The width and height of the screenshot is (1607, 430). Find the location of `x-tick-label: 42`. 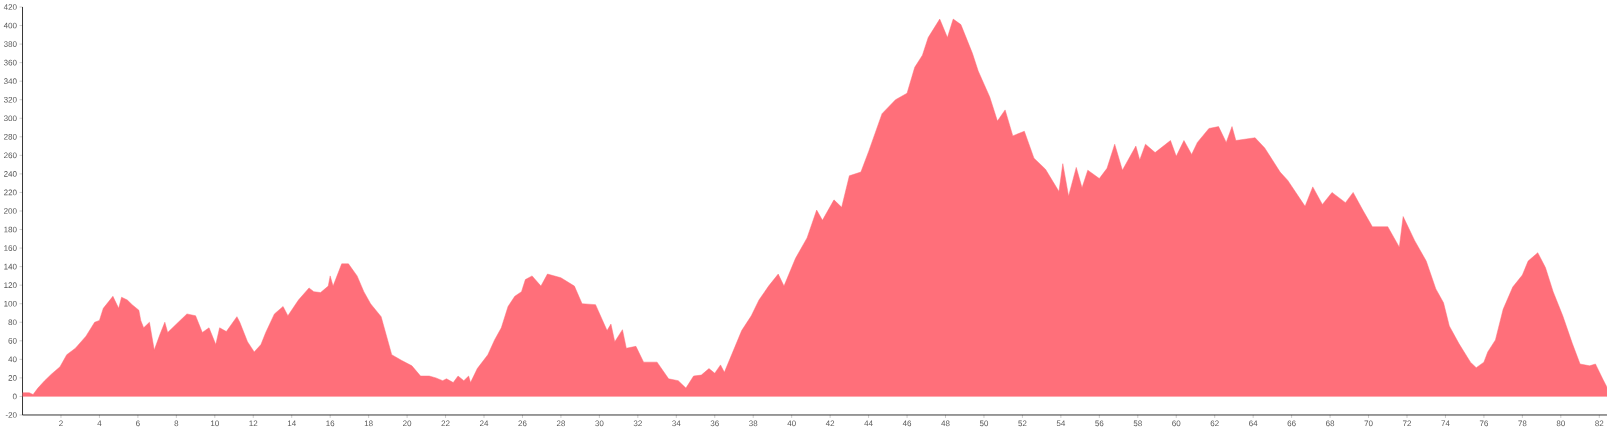

x-tick-label: 42 is located at coordinates (830, 423).